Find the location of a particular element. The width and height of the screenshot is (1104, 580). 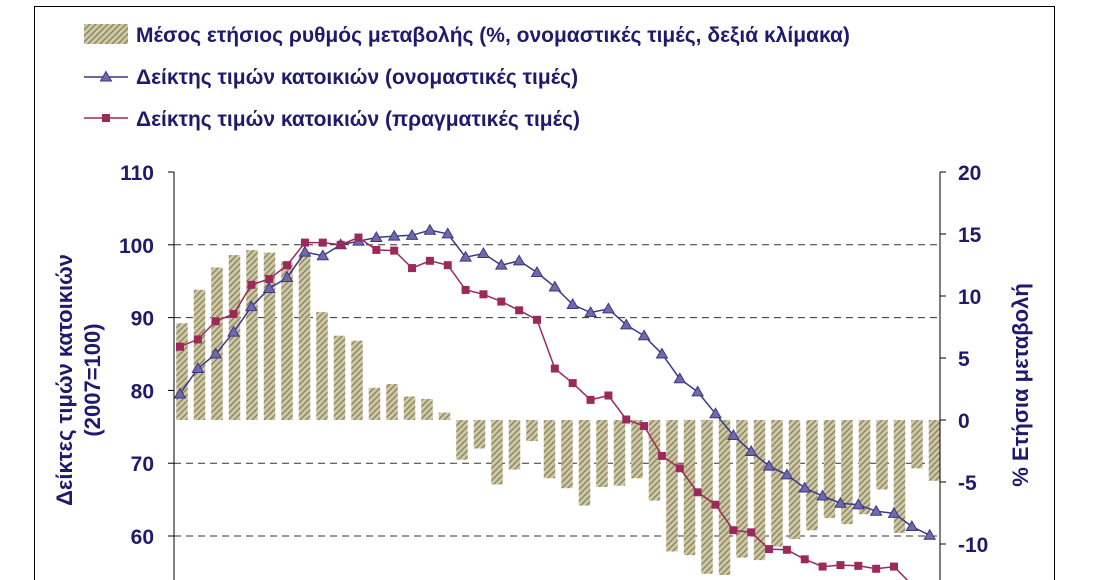

right-tick-label: 20 is located at coordinates (969, 173).